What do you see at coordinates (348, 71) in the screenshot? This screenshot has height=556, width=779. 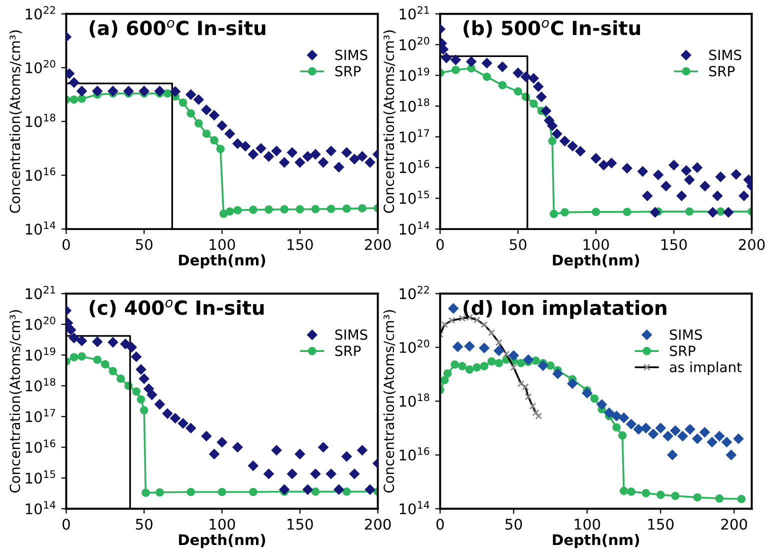 I see `legend-label: SRP` at bounding box center [348, 71].